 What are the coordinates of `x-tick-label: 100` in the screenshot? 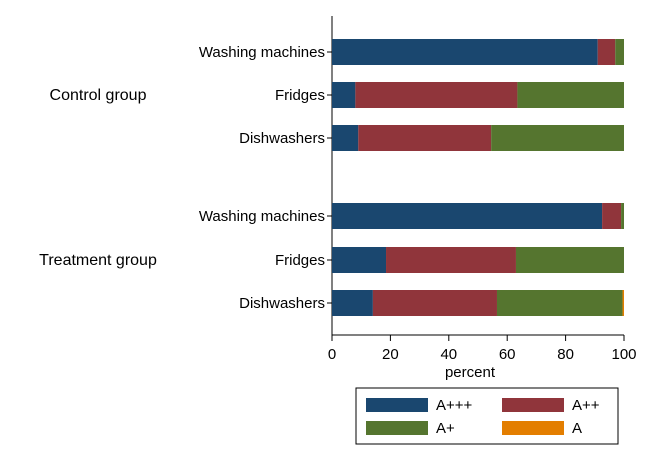 It's located at (623, 354).